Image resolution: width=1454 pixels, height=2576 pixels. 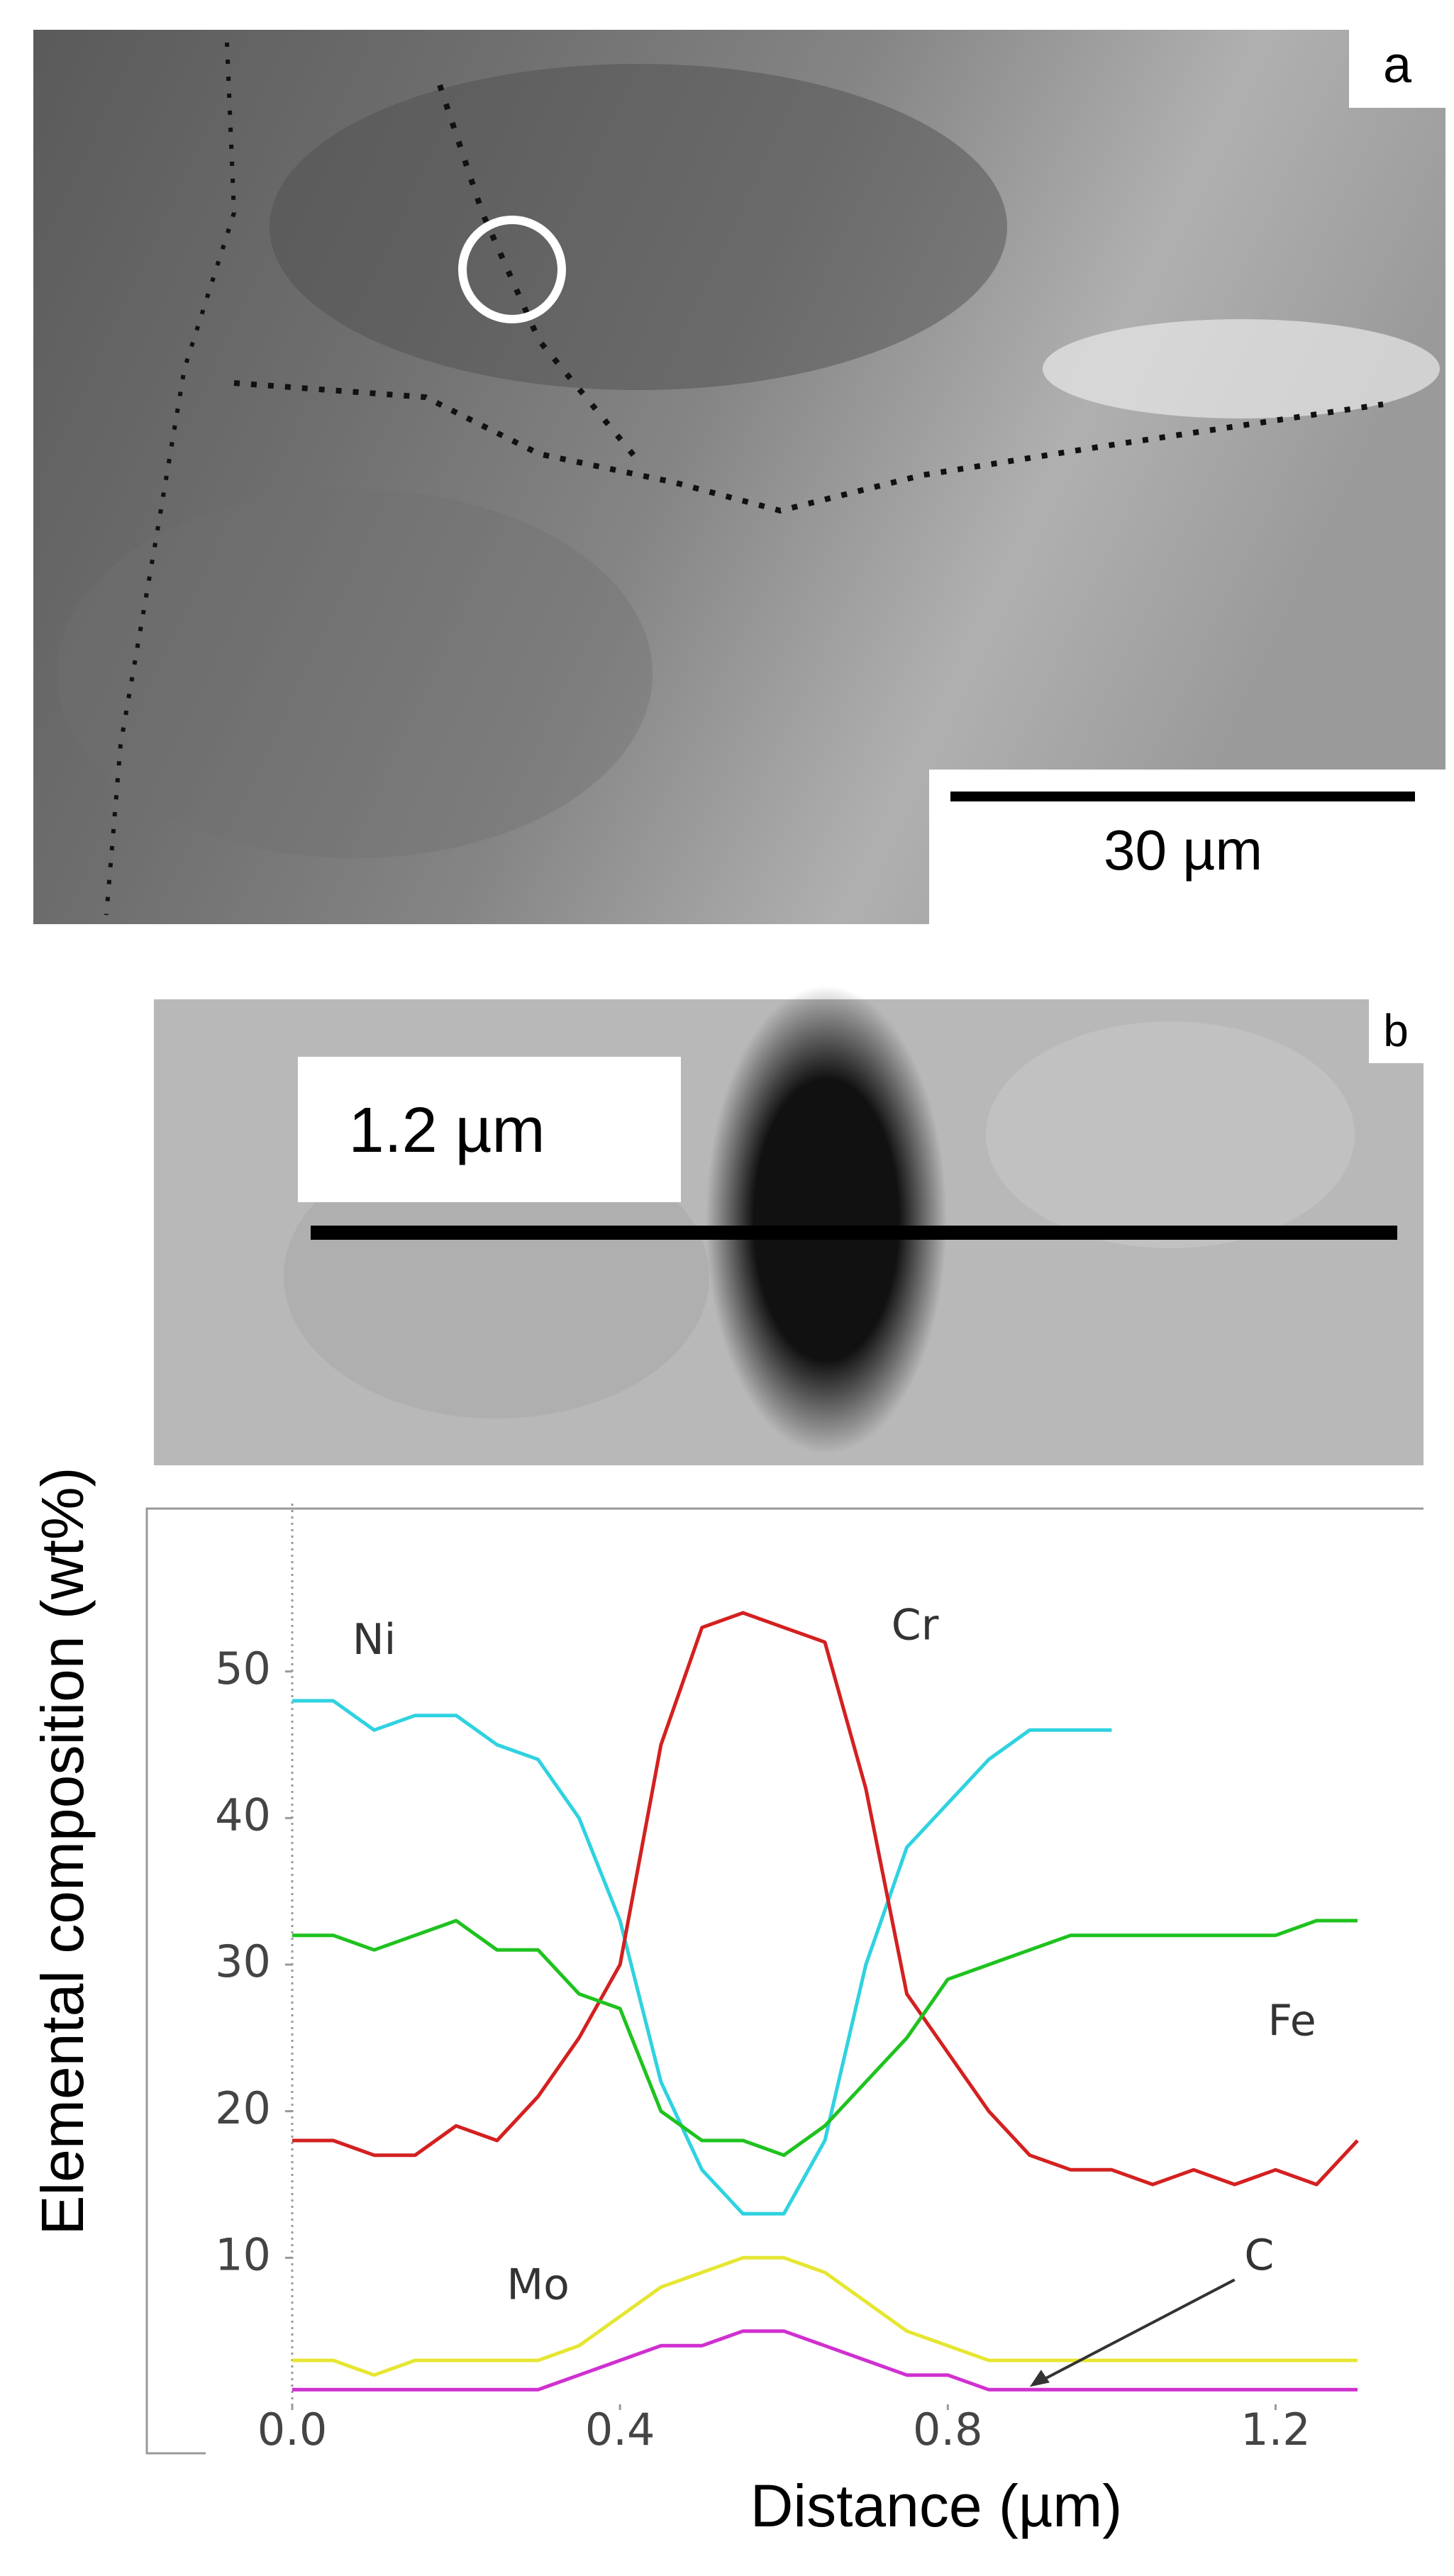 I want to click on annotation-arrowhead, so click(x=1039, y=2378).